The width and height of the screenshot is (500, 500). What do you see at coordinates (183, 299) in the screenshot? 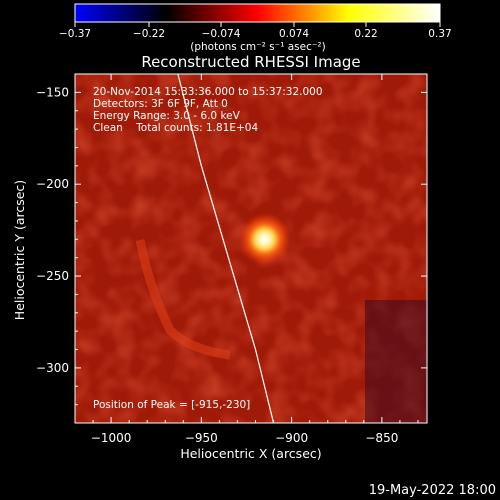
I see `image-faint-ridge` at bounding box center [183, 299].